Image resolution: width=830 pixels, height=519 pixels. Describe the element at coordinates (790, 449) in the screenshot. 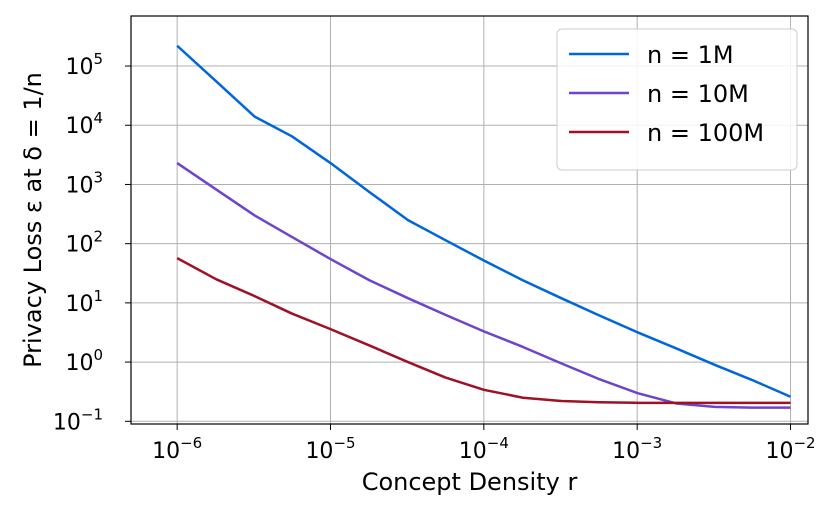

I see `x-tick-label: 10⁻²` at that location.